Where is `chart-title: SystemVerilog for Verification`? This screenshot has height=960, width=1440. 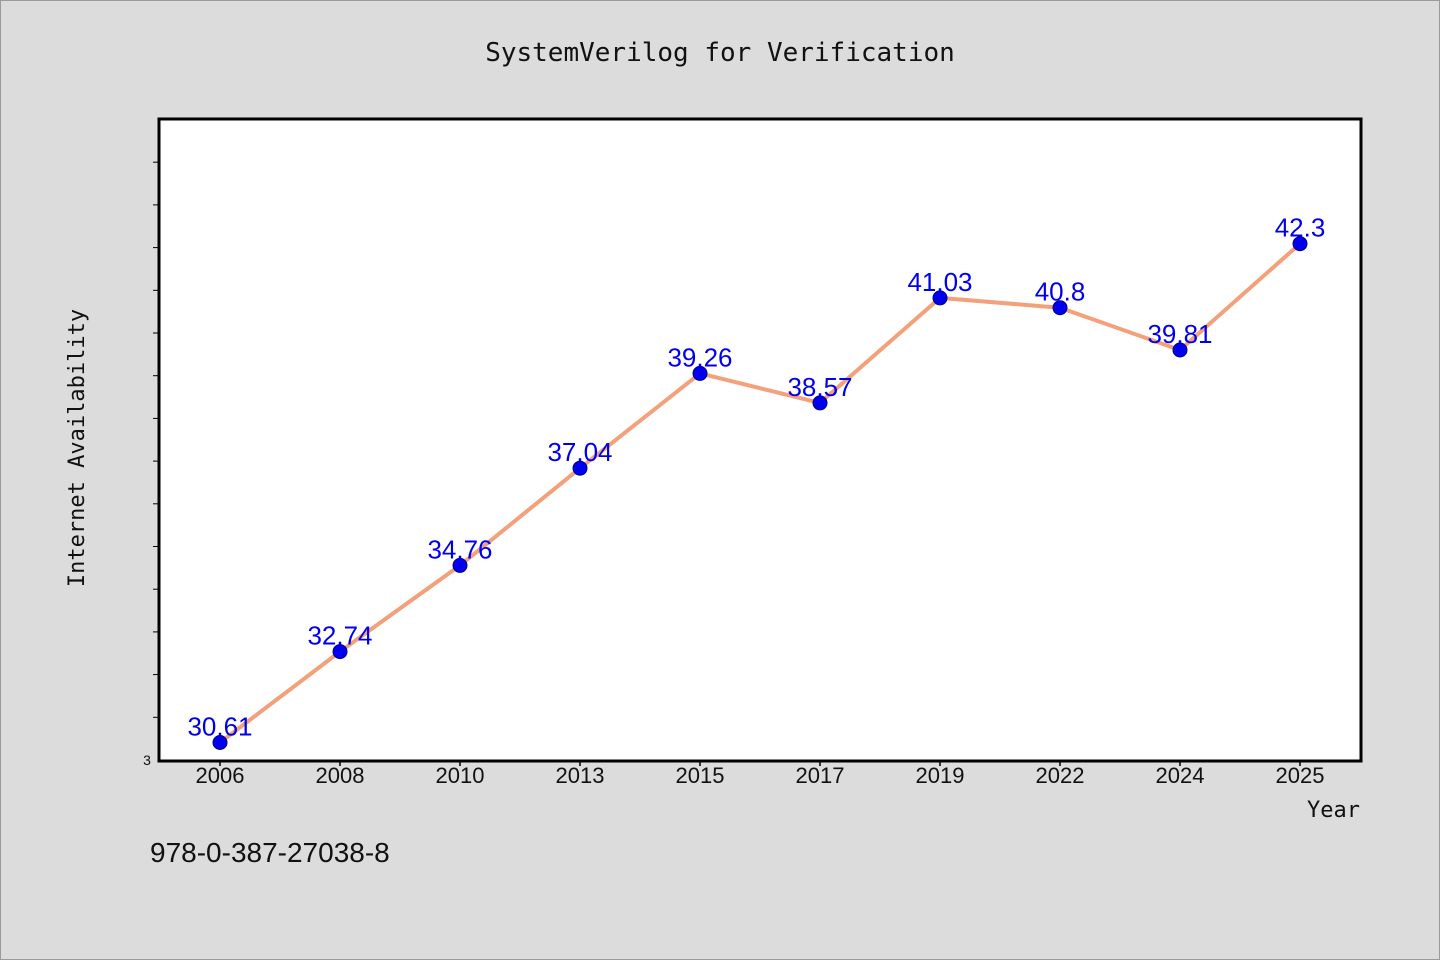 chart-title: SystemVerilog for Verification is located at coordinates (720, 53).